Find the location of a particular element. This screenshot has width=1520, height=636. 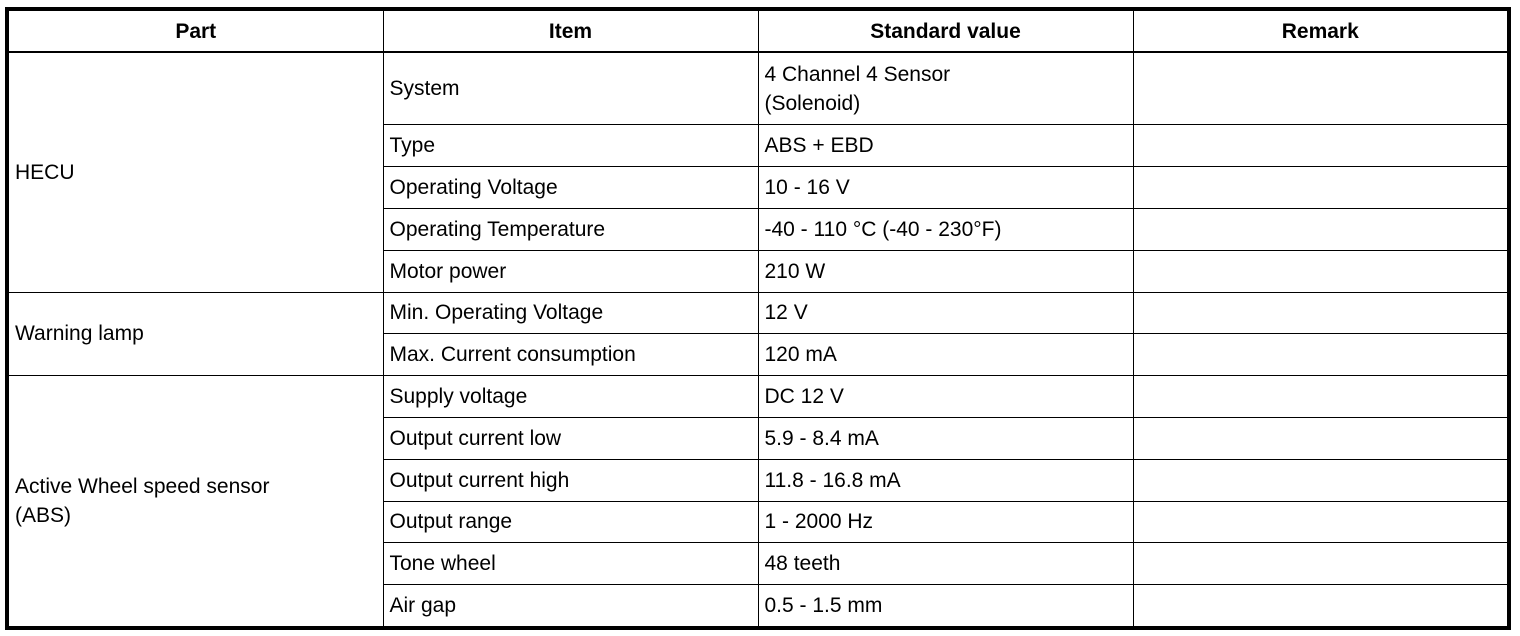

item-cell: Supply voltage is located at coordinates (570, 396).